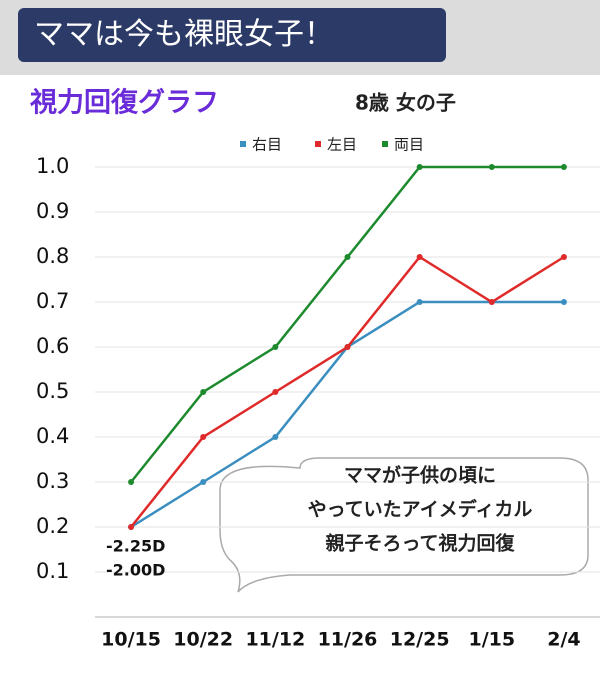  I want to click on annotation: -2.25D, so click(135, 546).